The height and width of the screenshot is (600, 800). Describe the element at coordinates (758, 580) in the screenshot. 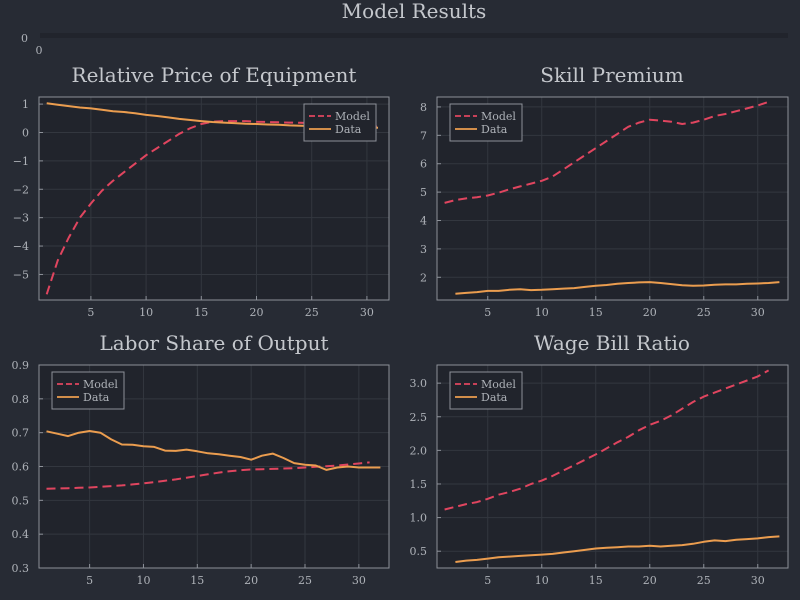

I see `p3-xtick-label: 30` at that location.